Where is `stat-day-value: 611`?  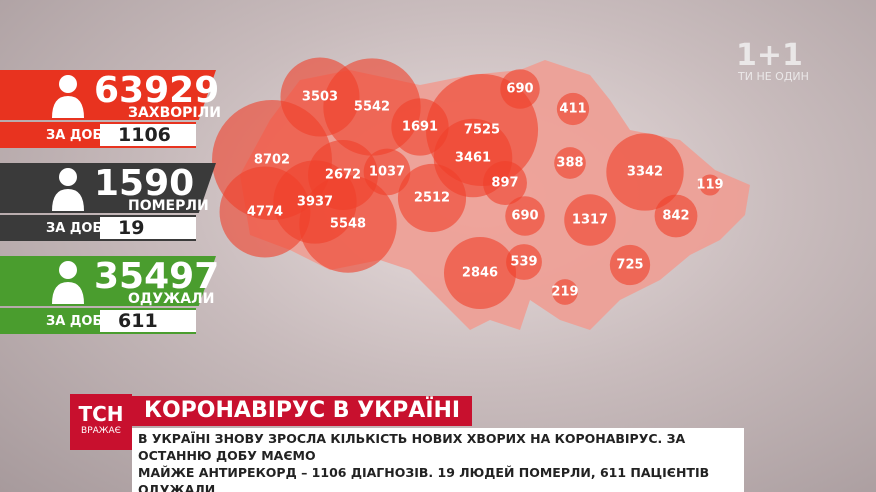 stat-day-value: 611 is located at coordinates (138, 321).